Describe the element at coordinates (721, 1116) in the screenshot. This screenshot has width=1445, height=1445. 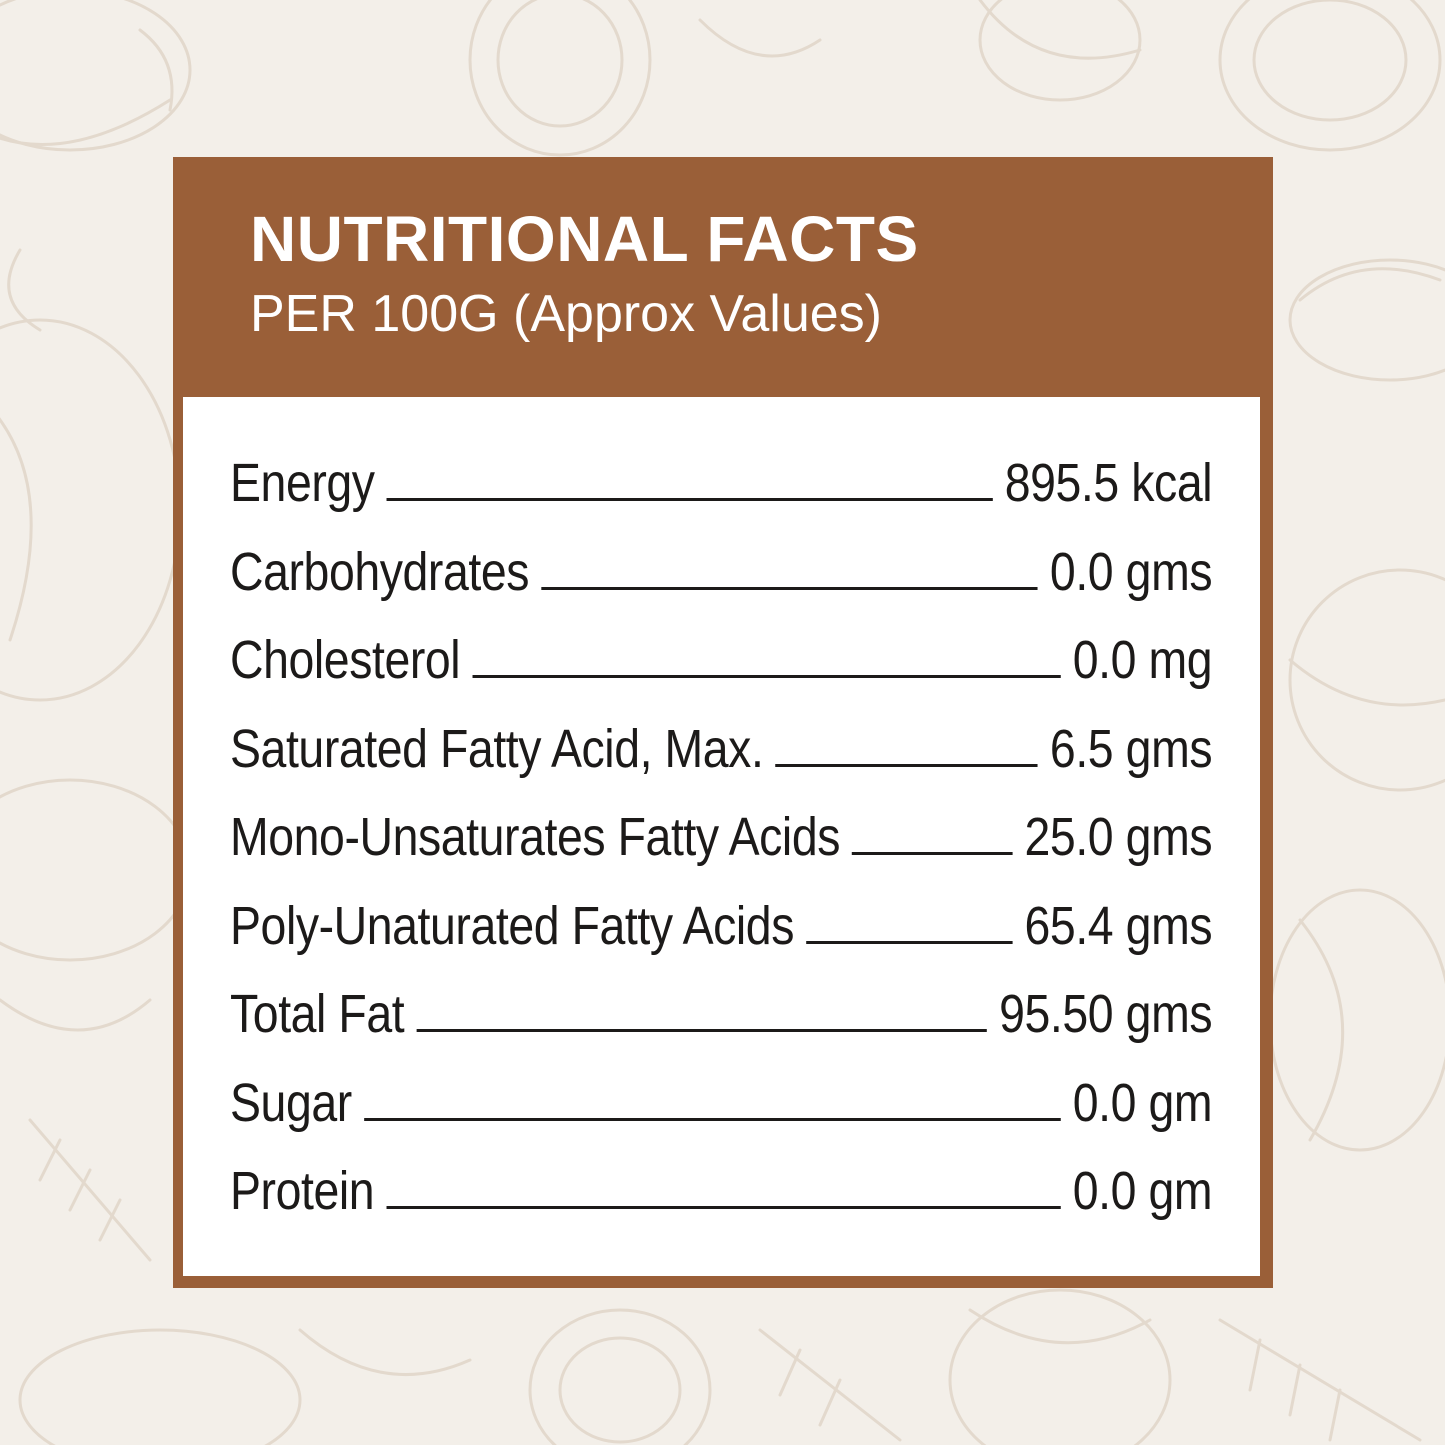
I see `nutrient-row-sugar: Sugar 0.0 gm` at that location.